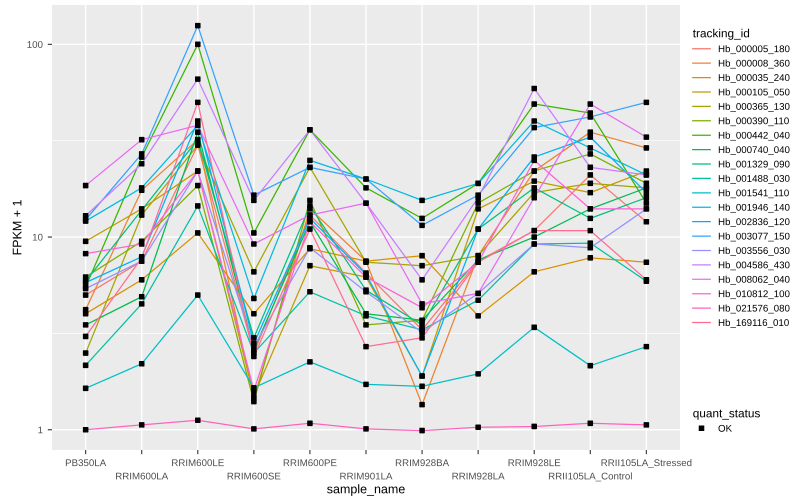 The width and height of the screenshot is (800, 500). Describe the element at coordinates (721, 34) in the screenshot. I see `legend-title: tracking_id` at that location.